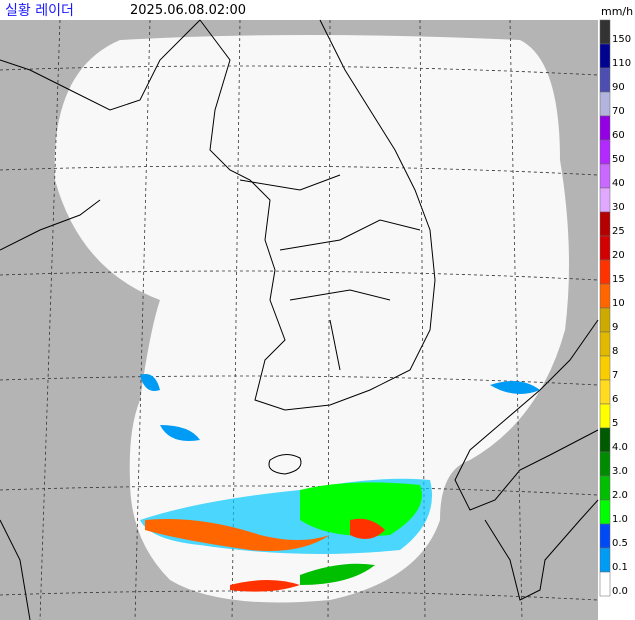 This screenshot has height=620, width=635. Describe the element at coordinates (618, 87) in the screenshot. I see `legend-label: 90` at that location.